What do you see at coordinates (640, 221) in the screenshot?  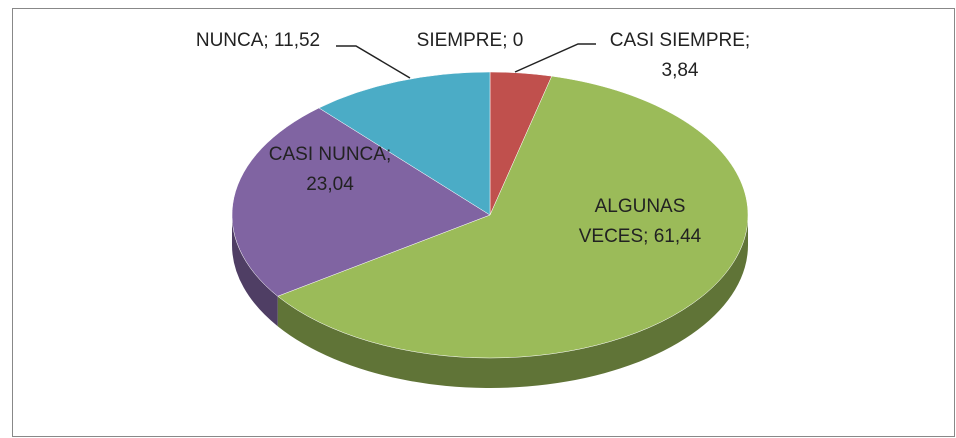 I see `data-label: ALGUNAS VECES; 61,44` at bounding box center [640, 221].